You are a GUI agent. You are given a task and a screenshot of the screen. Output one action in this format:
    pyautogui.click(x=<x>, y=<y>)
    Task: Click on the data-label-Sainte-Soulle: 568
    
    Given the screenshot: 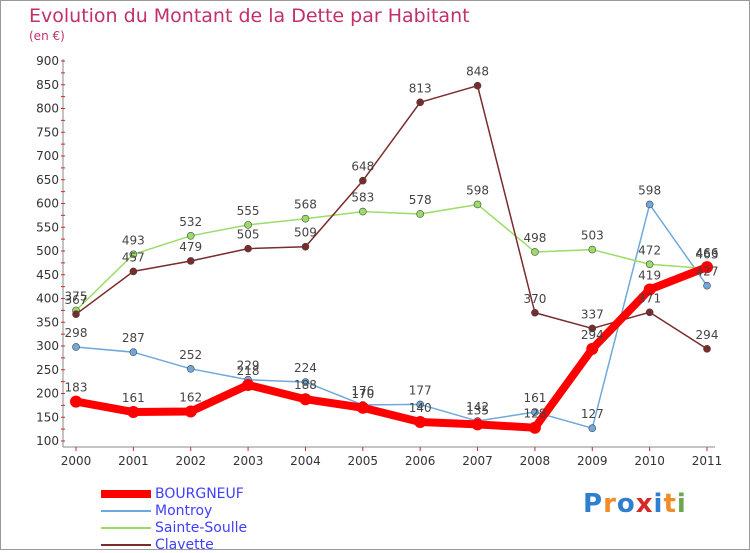 What is the action you would take?
    pyautogui.click(x=305, y=205)
    